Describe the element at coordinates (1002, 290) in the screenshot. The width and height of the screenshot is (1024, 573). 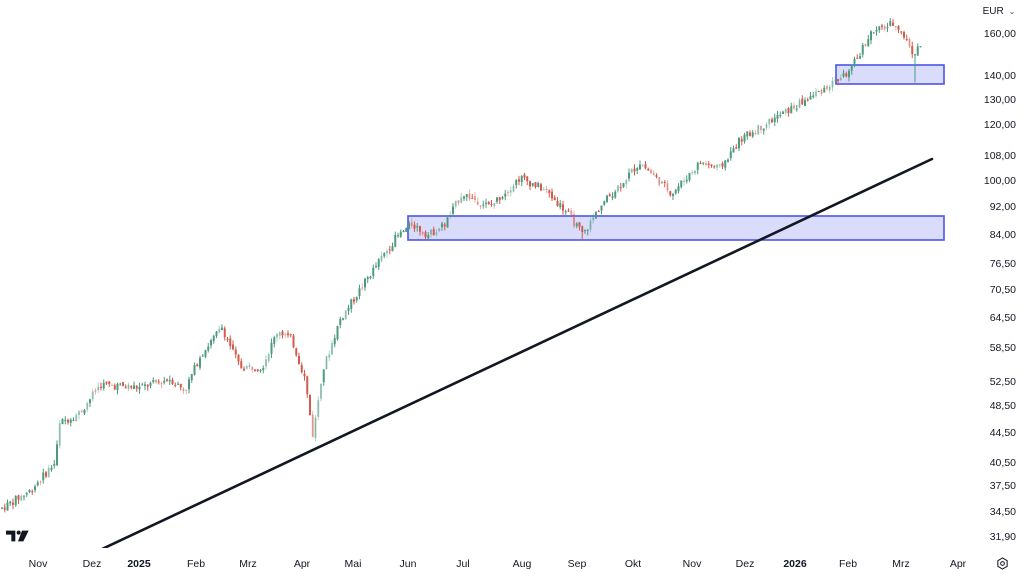
I see `price-tick-label: 70,50` at that location.